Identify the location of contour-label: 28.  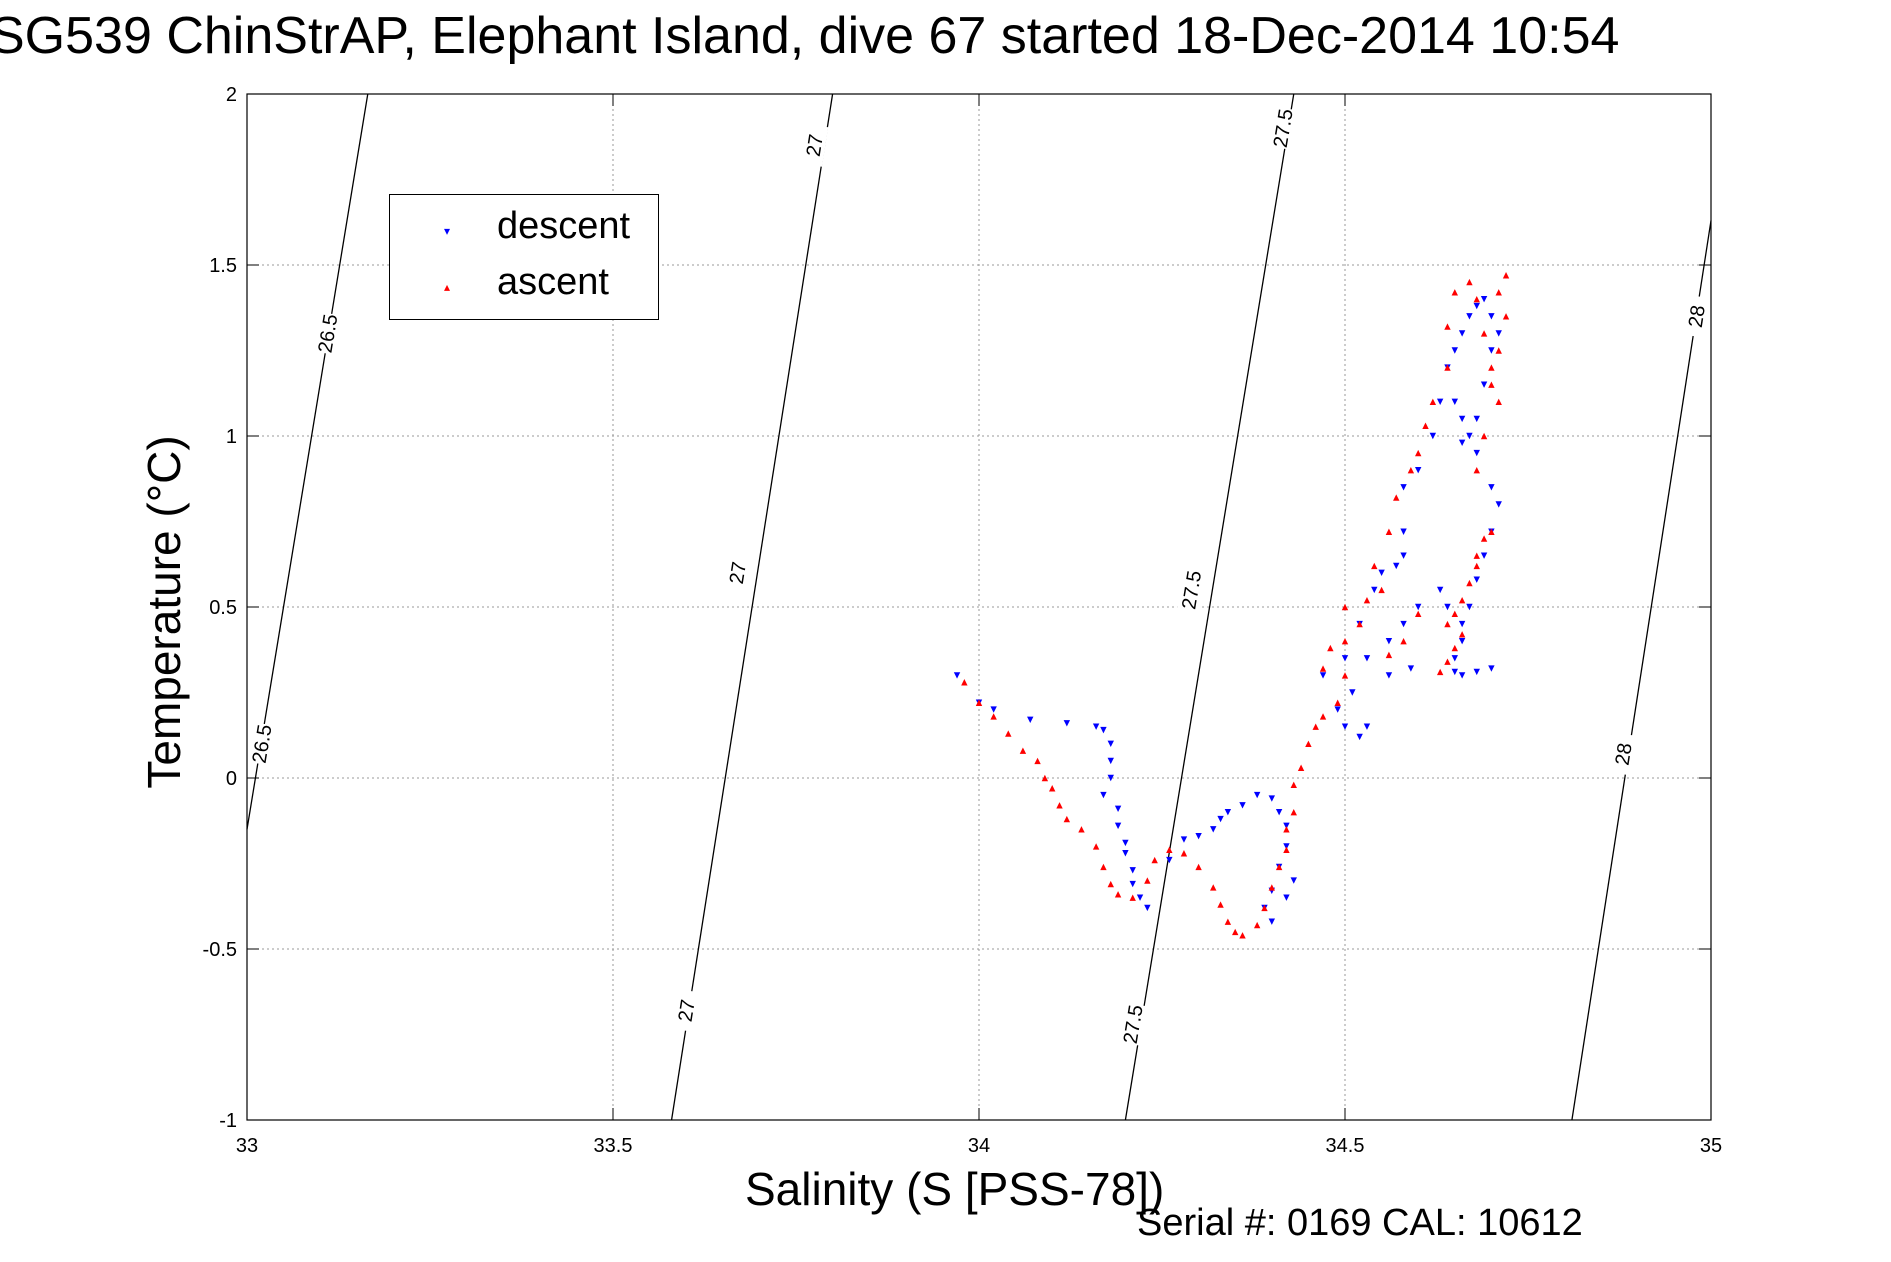
(1624, 754).